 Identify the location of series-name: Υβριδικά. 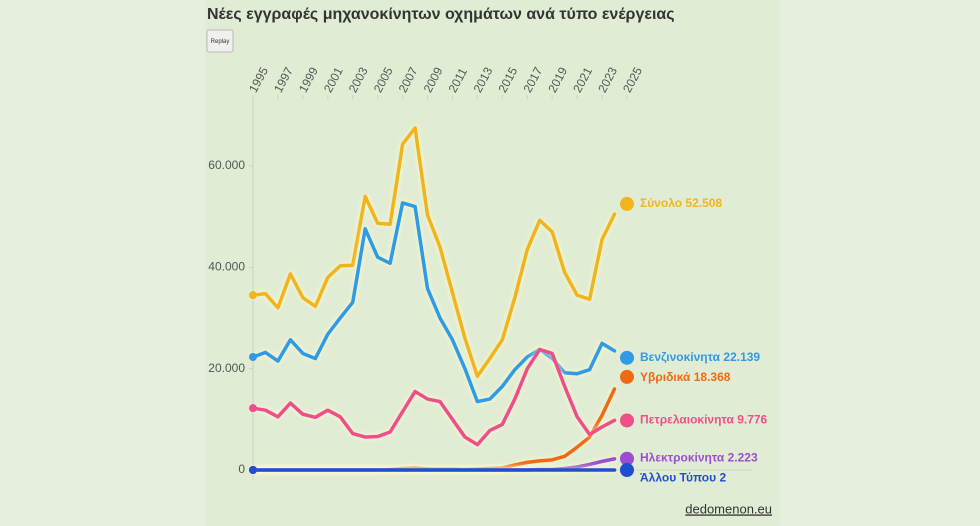
(665, 377).